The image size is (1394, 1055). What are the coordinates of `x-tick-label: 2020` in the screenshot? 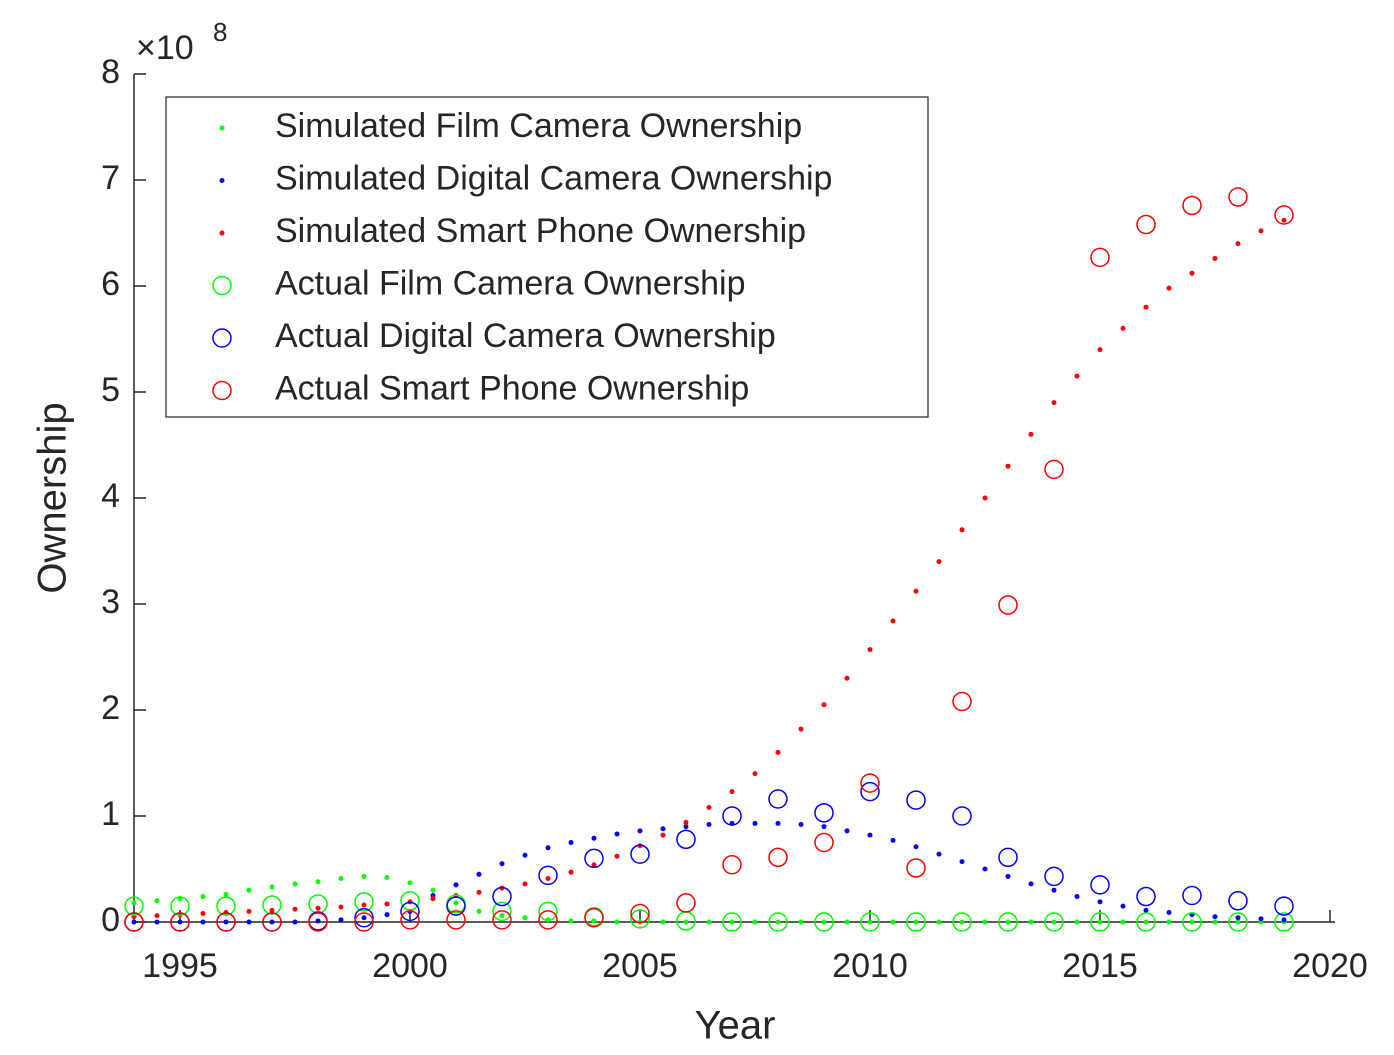 It's located at (1330, 966).